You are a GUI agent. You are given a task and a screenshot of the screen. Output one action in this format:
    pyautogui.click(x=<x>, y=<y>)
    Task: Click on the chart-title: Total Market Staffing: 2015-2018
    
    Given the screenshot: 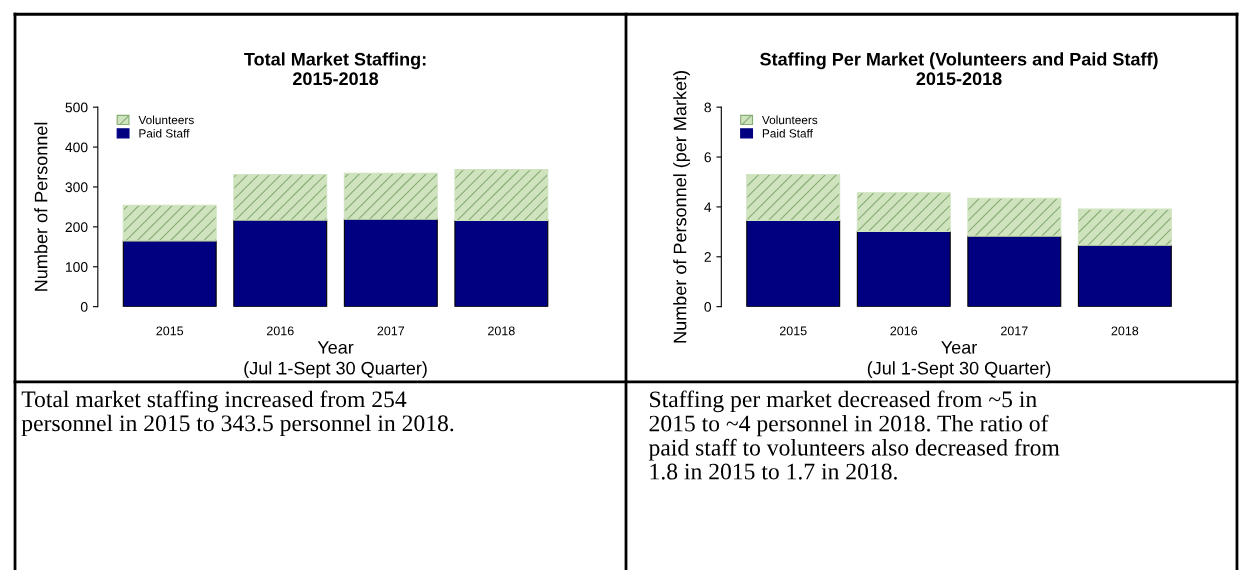 What is the action you would take?
    pyautogui.click(x=335, y=69)
    